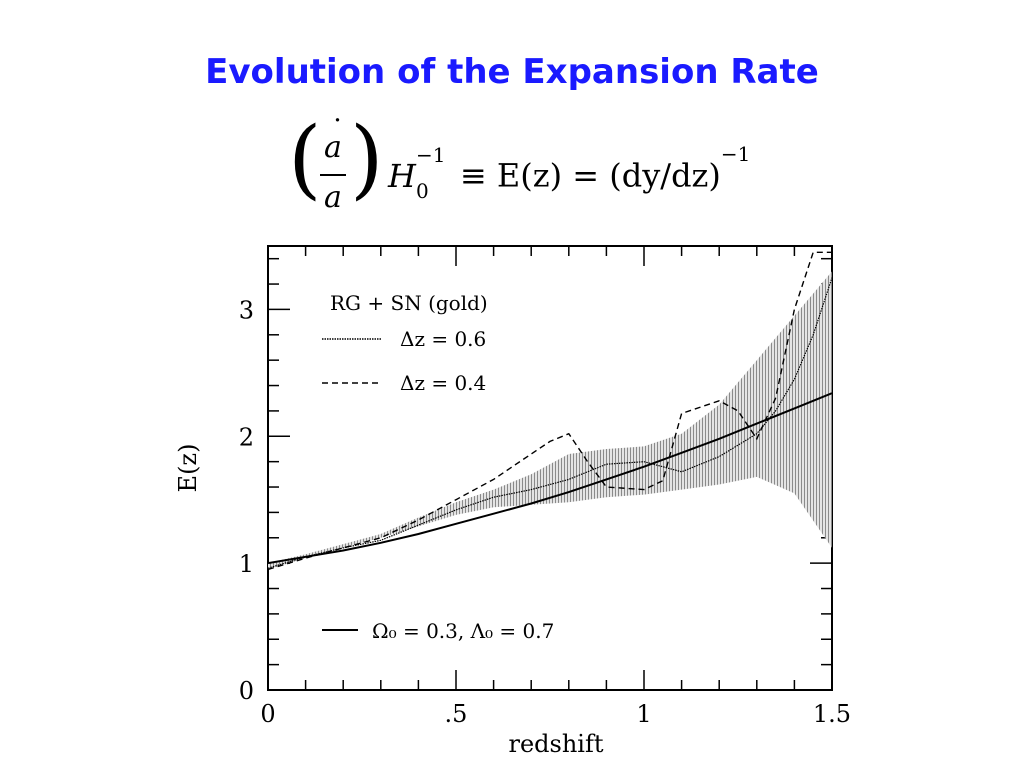  I want to click on x-tick-label: 1, so click(643, 714).